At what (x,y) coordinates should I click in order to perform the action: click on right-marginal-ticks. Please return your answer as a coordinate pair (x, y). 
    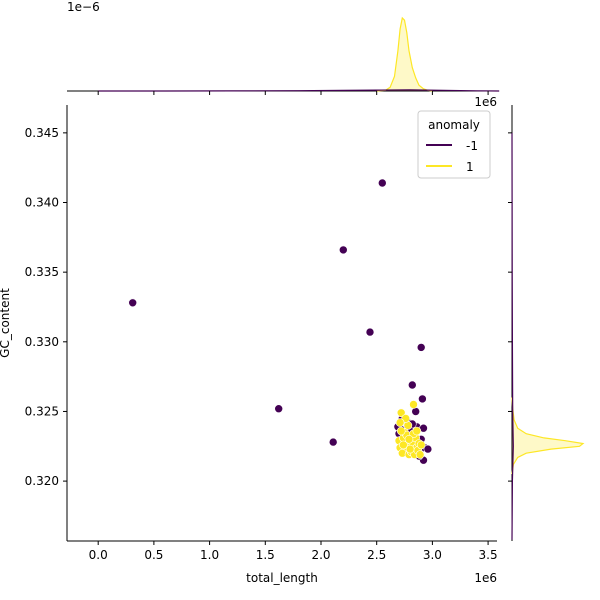
    Looking at the image, I should click on (510, 307).